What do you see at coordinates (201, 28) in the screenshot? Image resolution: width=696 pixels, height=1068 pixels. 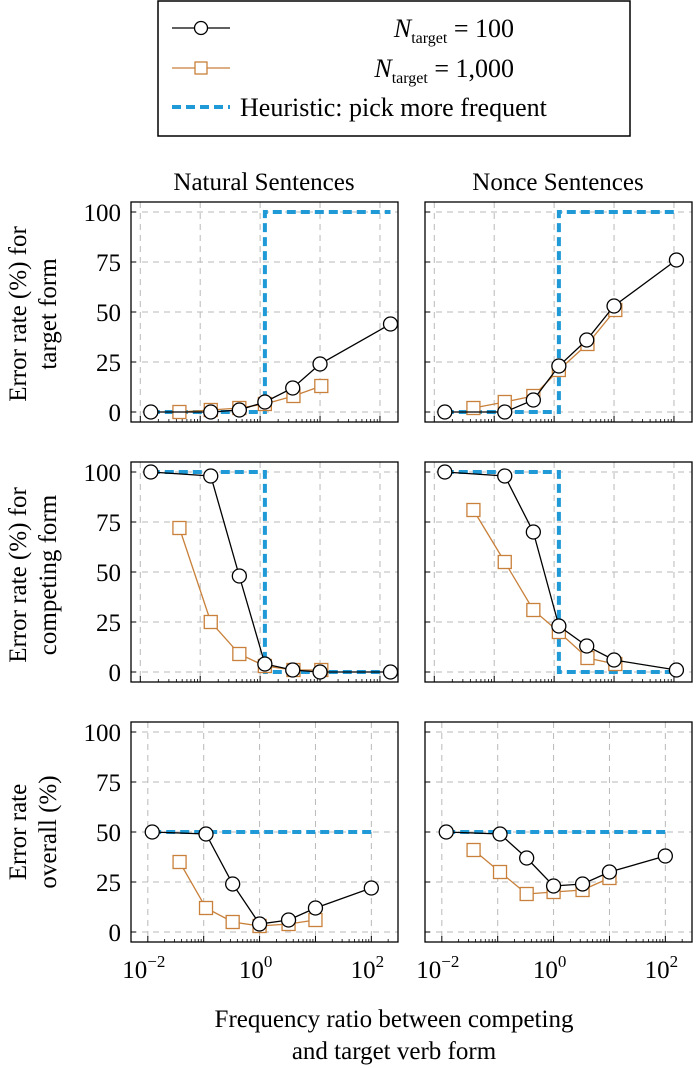 I see `legend-marker-n100` at bounding box center [201, 28].